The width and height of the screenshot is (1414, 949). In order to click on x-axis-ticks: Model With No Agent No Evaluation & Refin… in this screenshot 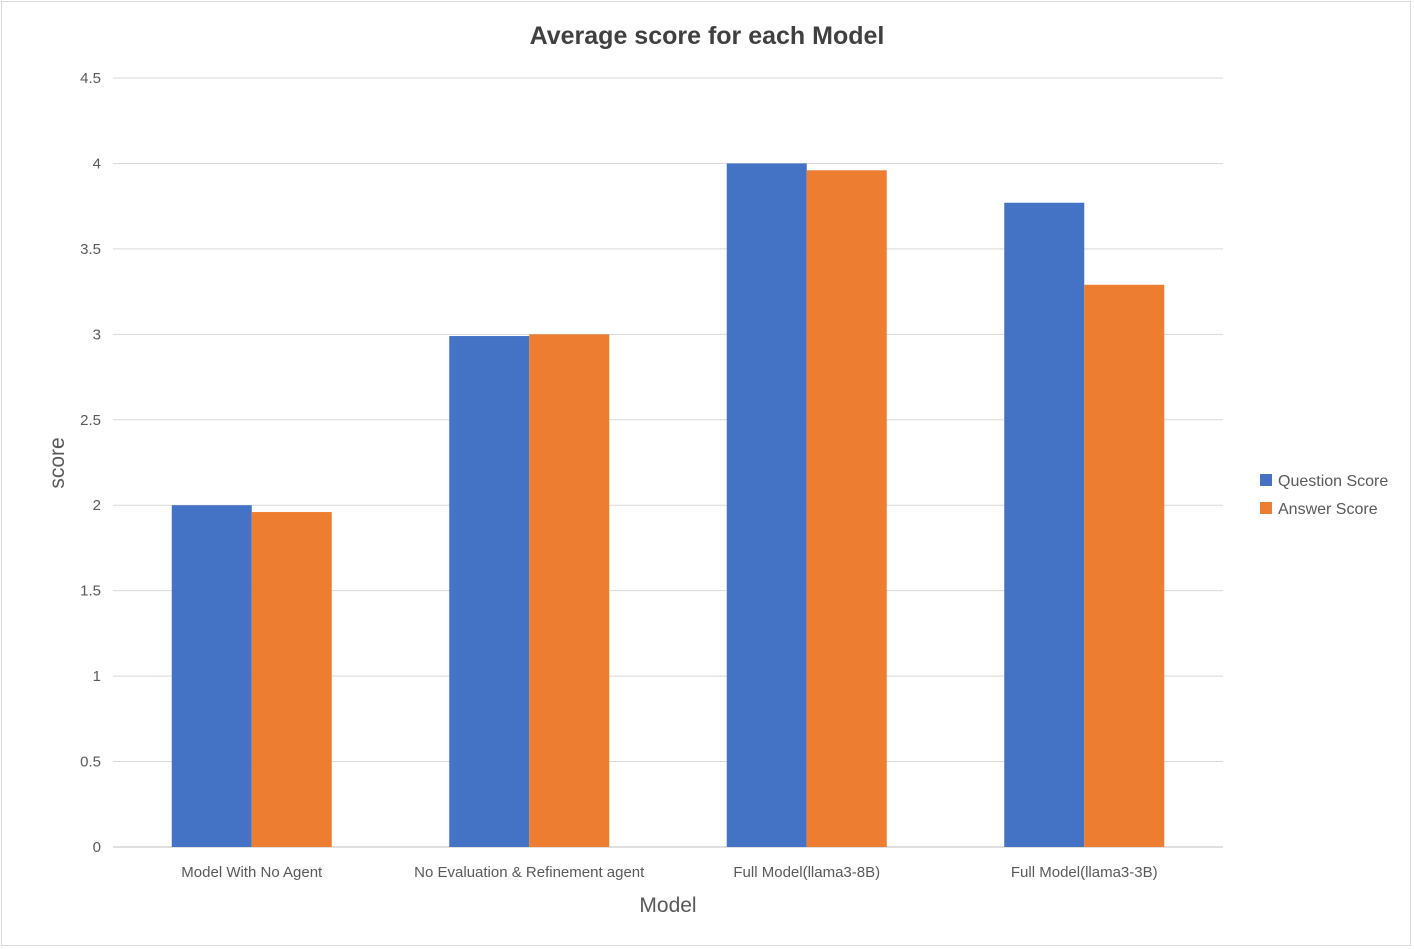, I will do `click(669, 872)`.